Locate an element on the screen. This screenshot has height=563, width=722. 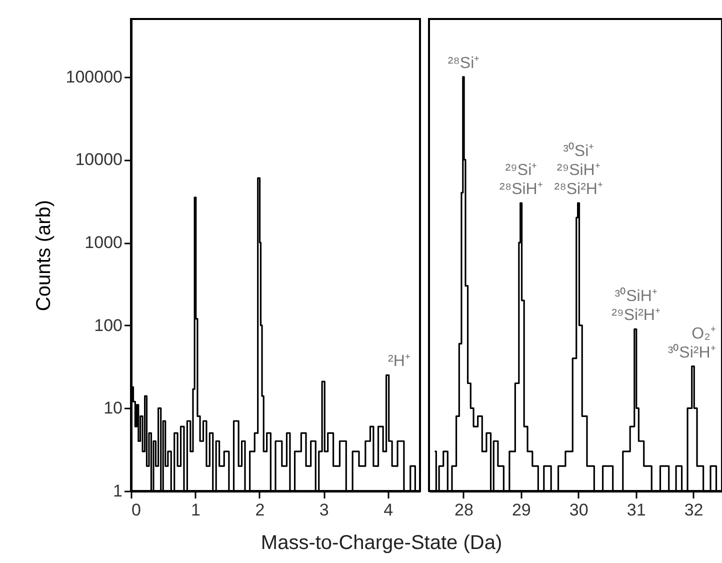
annotation: ³⁰Si²H⁺ is located at coordinates (692, 352).